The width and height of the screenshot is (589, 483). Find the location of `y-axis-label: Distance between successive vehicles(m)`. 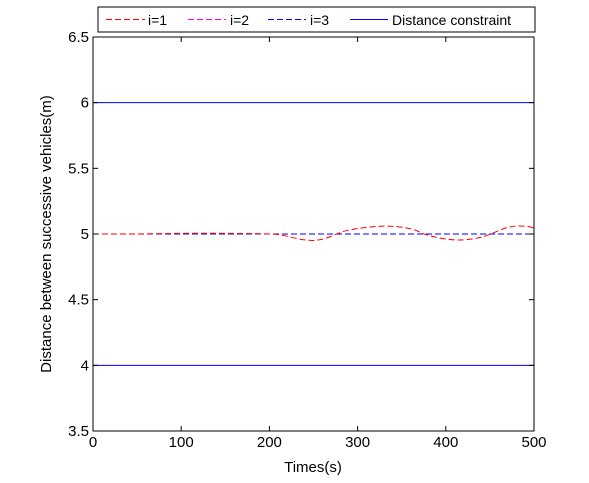

y-axis-label: Distance between successive vehicles(m) is located at coordinates (46, 234).